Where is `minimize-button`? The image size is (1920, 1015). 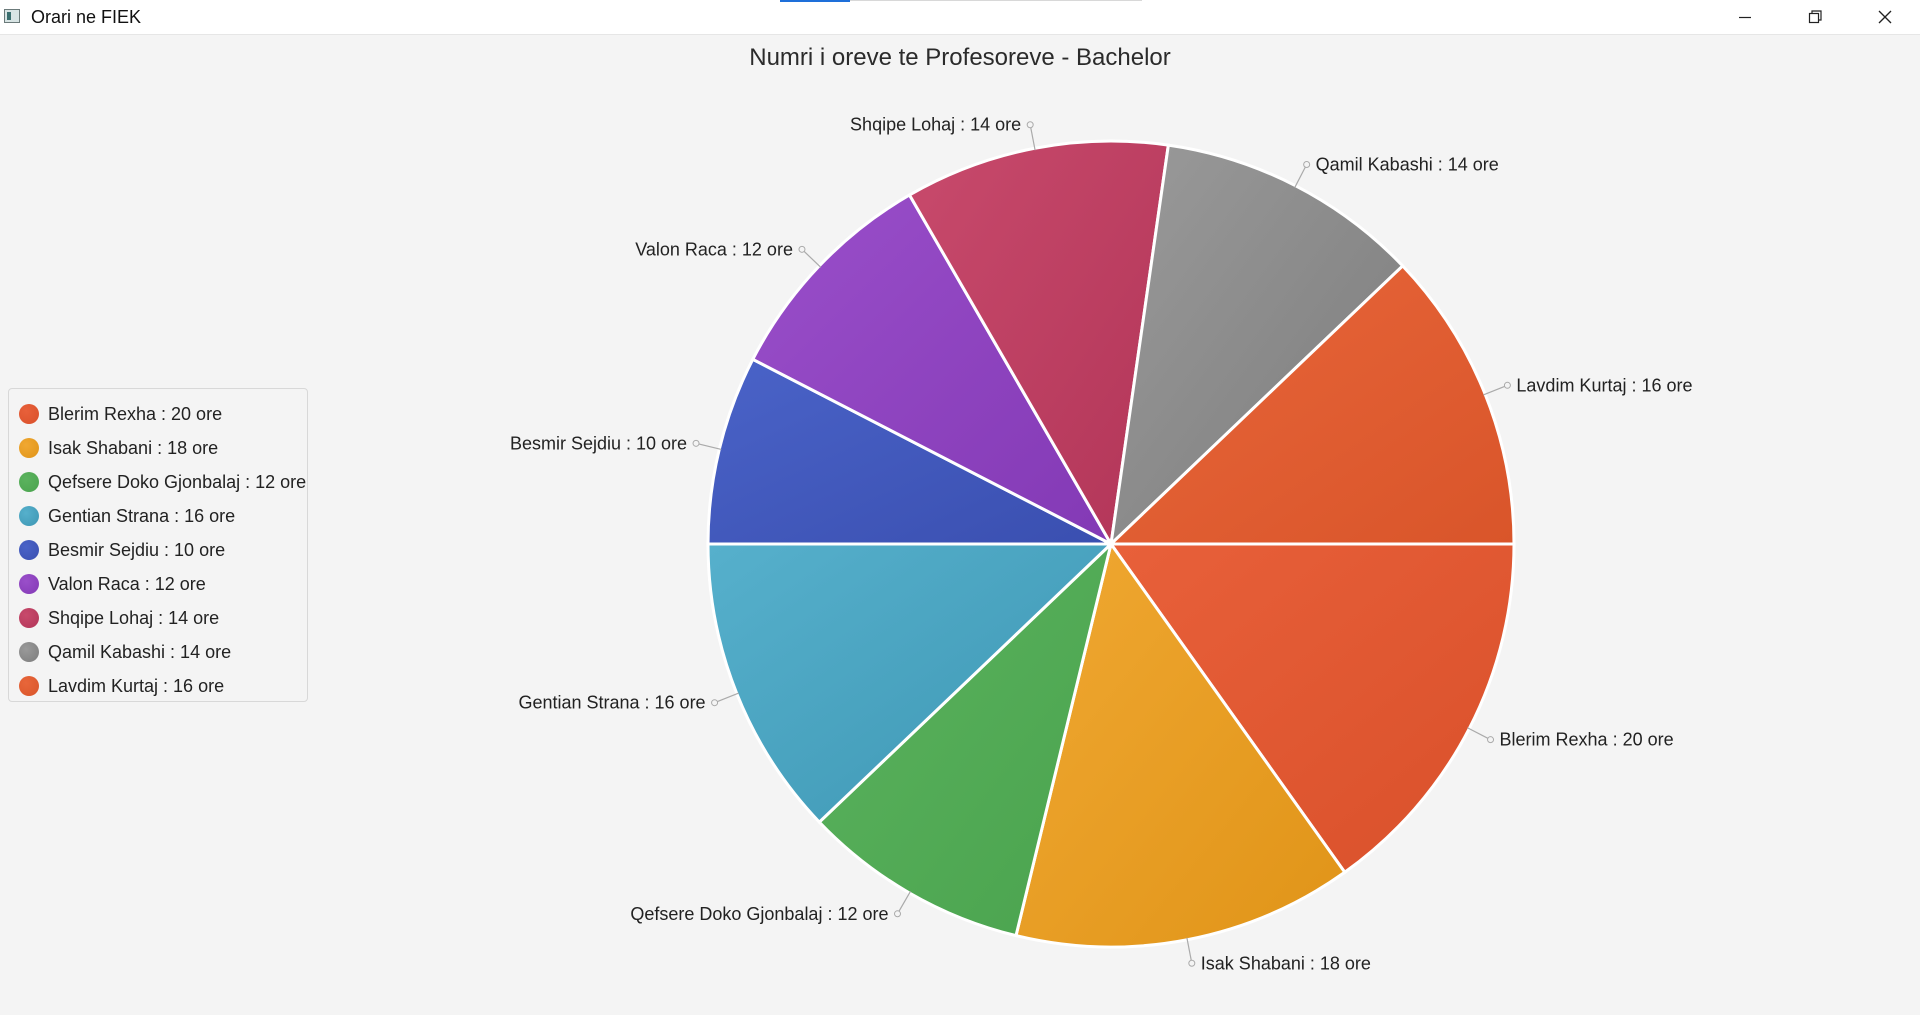
minimize-button is located at coordinates (1745, 17).